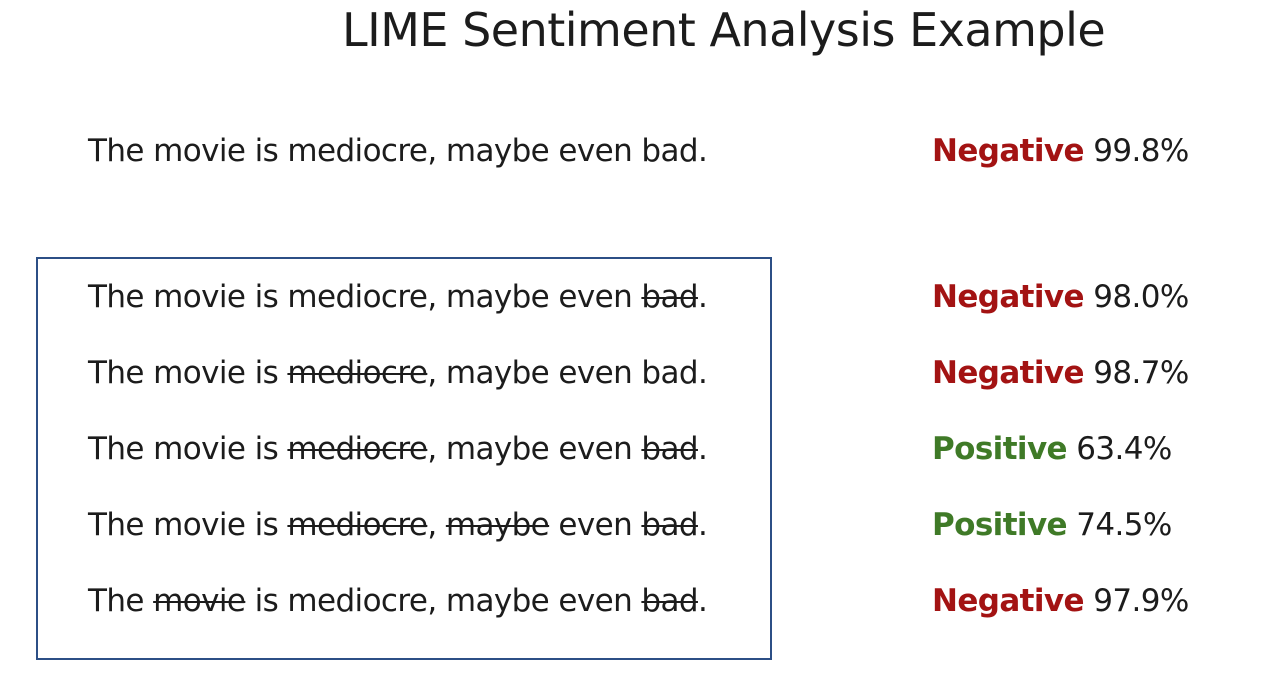 The image size is (1278, 694). I want to click on perturbed-prediction: Negative 97.9%, so click(1060, 601).